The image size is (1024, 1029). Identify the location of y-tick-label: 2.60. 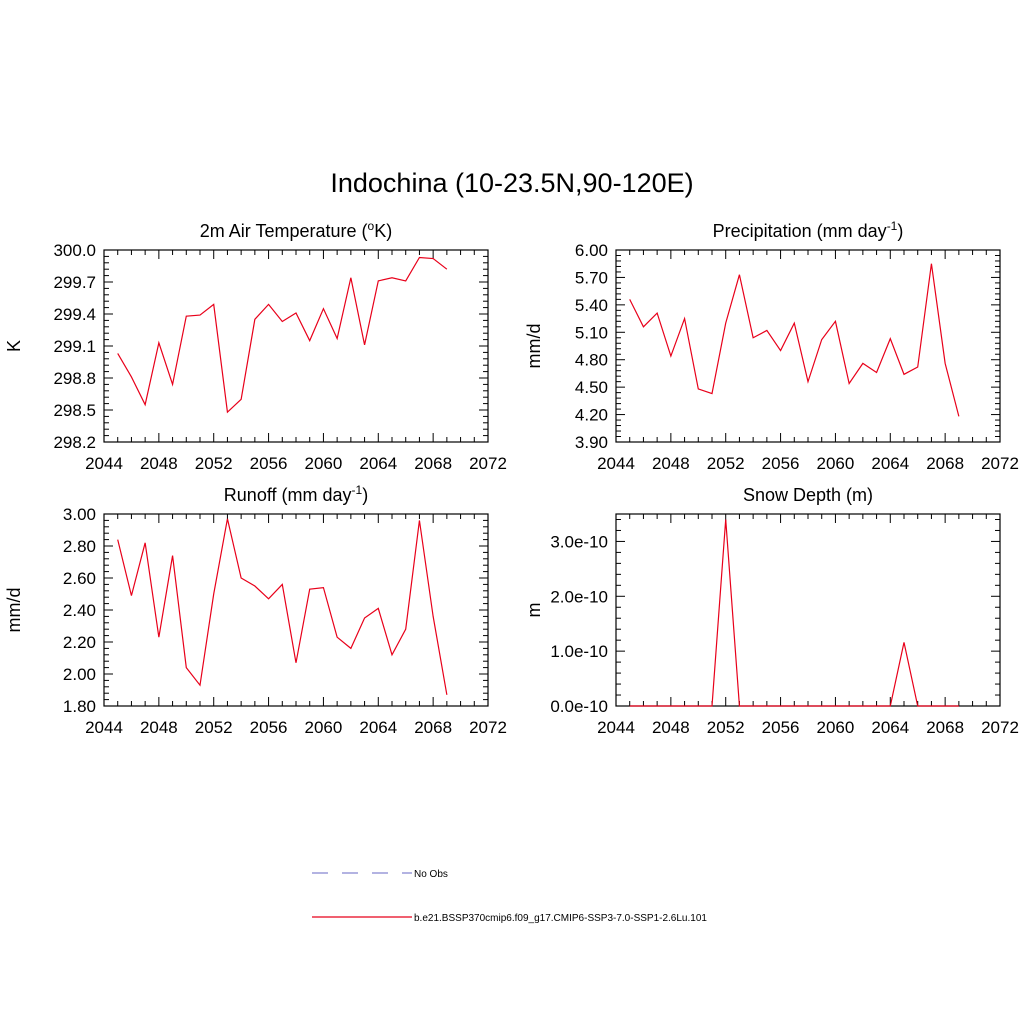
(79, 578).